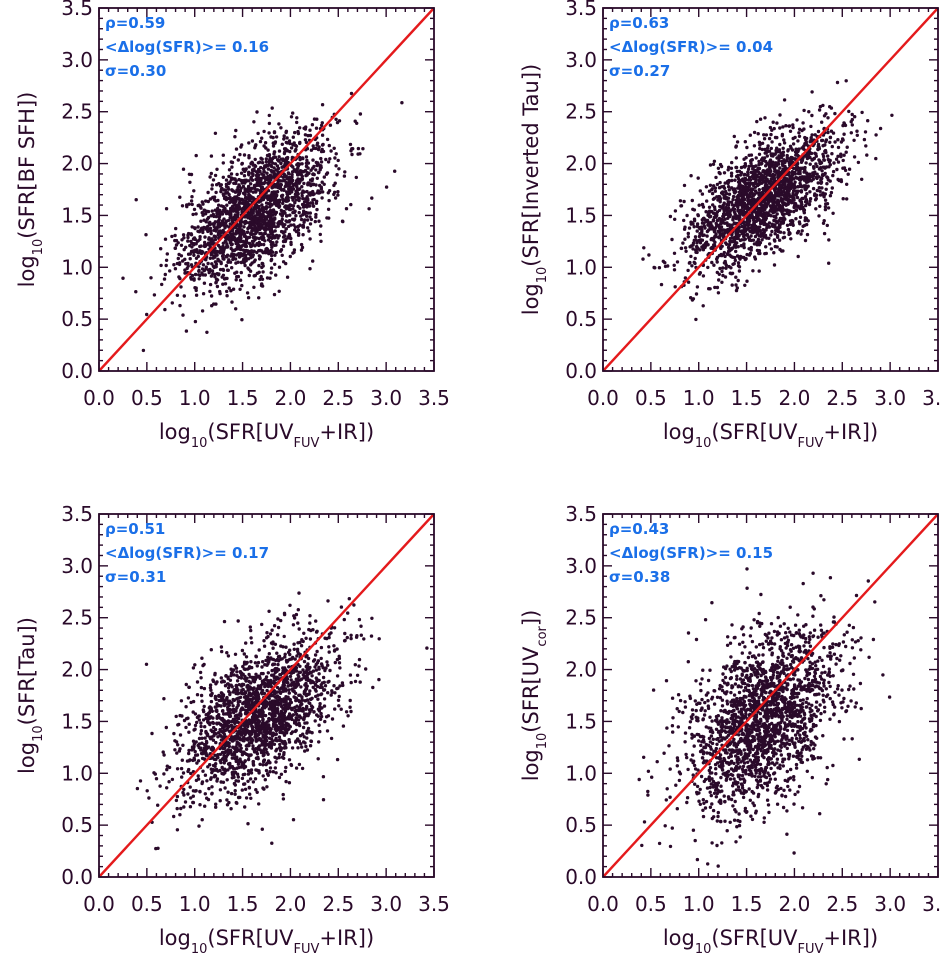 This screenshot has width=940, height=954. What do you see at coordinates (639, 23) in the screenshot?
I see `stat-annotation-1: ρ=0.63` at bounding box center [639, 23].